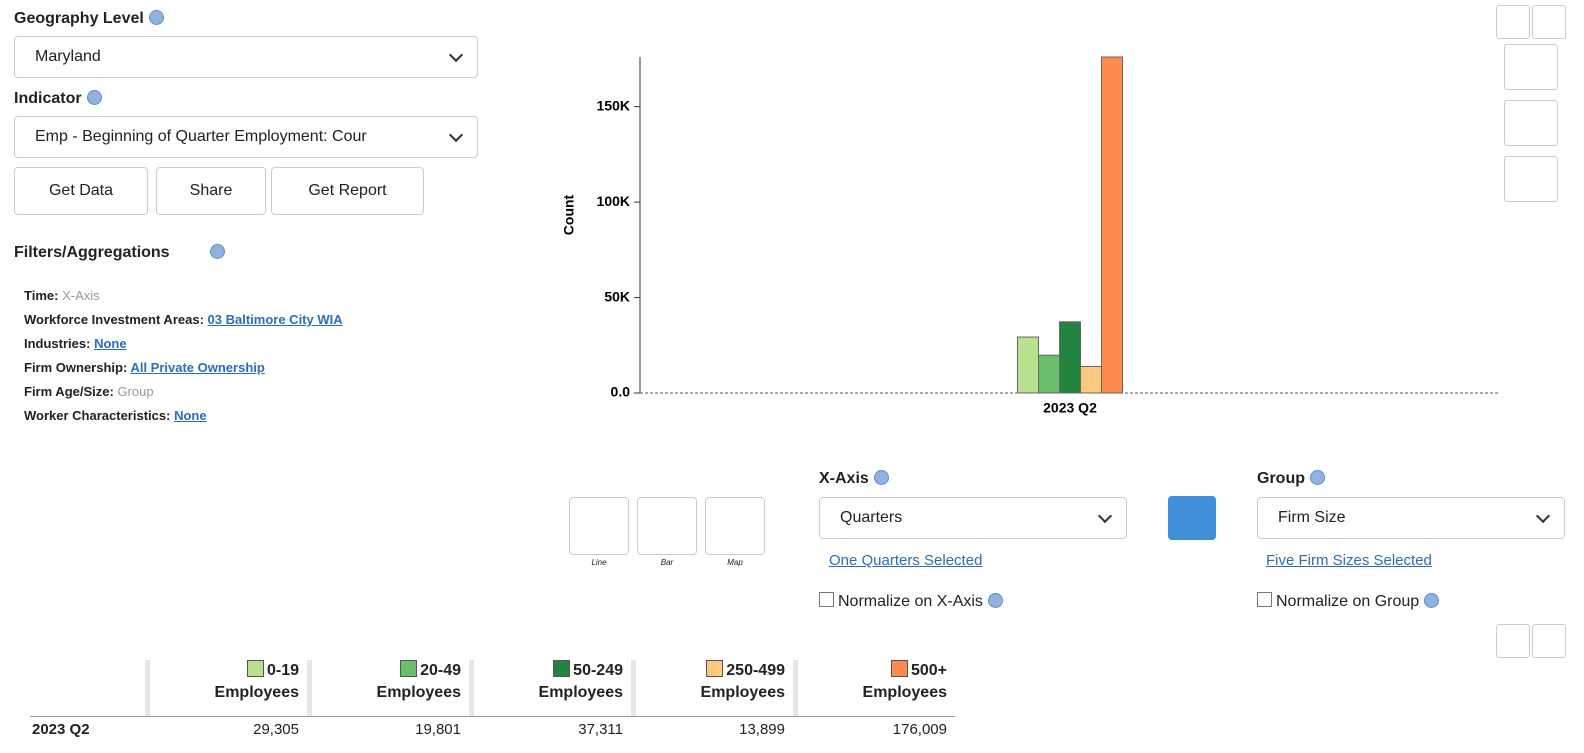 Image resolution: width=1584 pixels, height=753 pixels. What do you see at coordinates (119, 253) in the screenshot?
I see `filters-title: Filters/Aggregations` at bounding box center [119, 253].